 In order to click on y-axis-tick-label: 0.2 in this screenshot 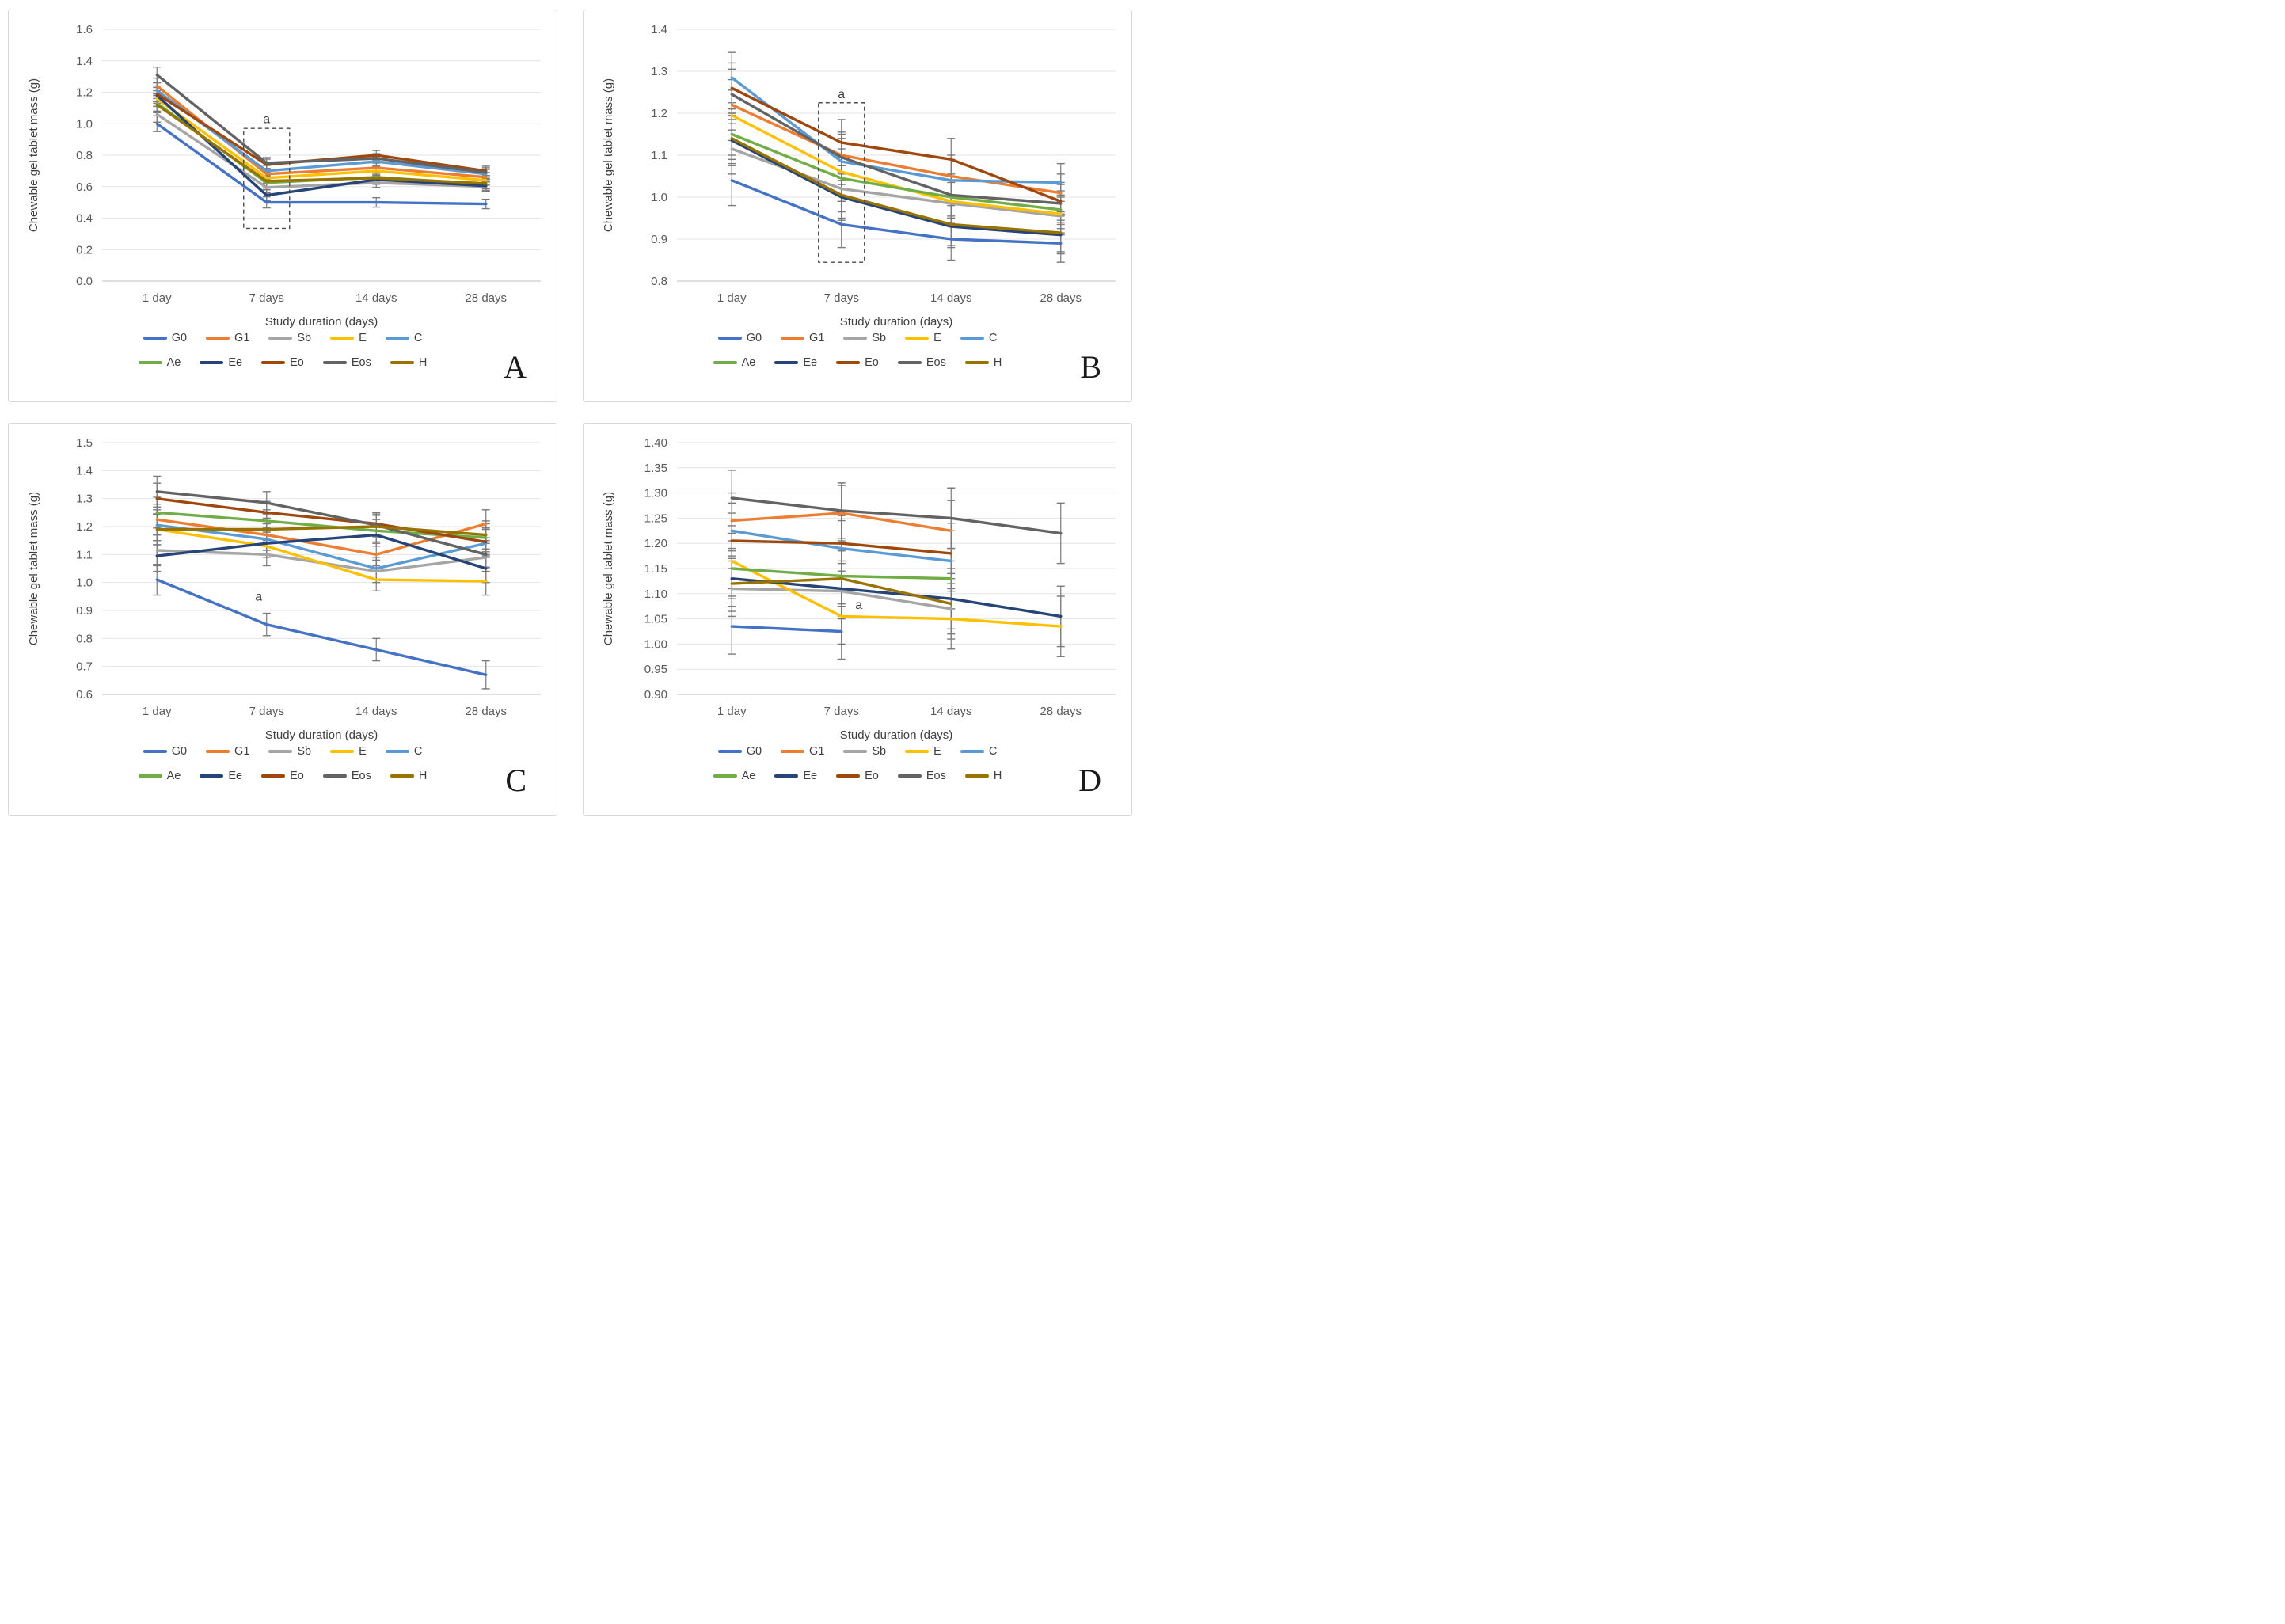, I will do `click(85, 250)`.